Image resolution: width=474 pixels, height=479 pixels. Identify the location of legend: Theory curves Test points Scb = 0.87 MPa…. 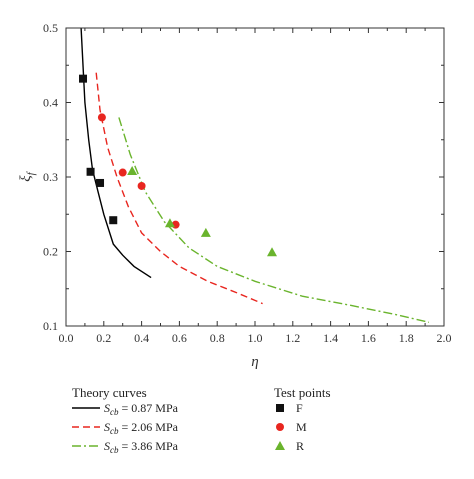
(201, 420).